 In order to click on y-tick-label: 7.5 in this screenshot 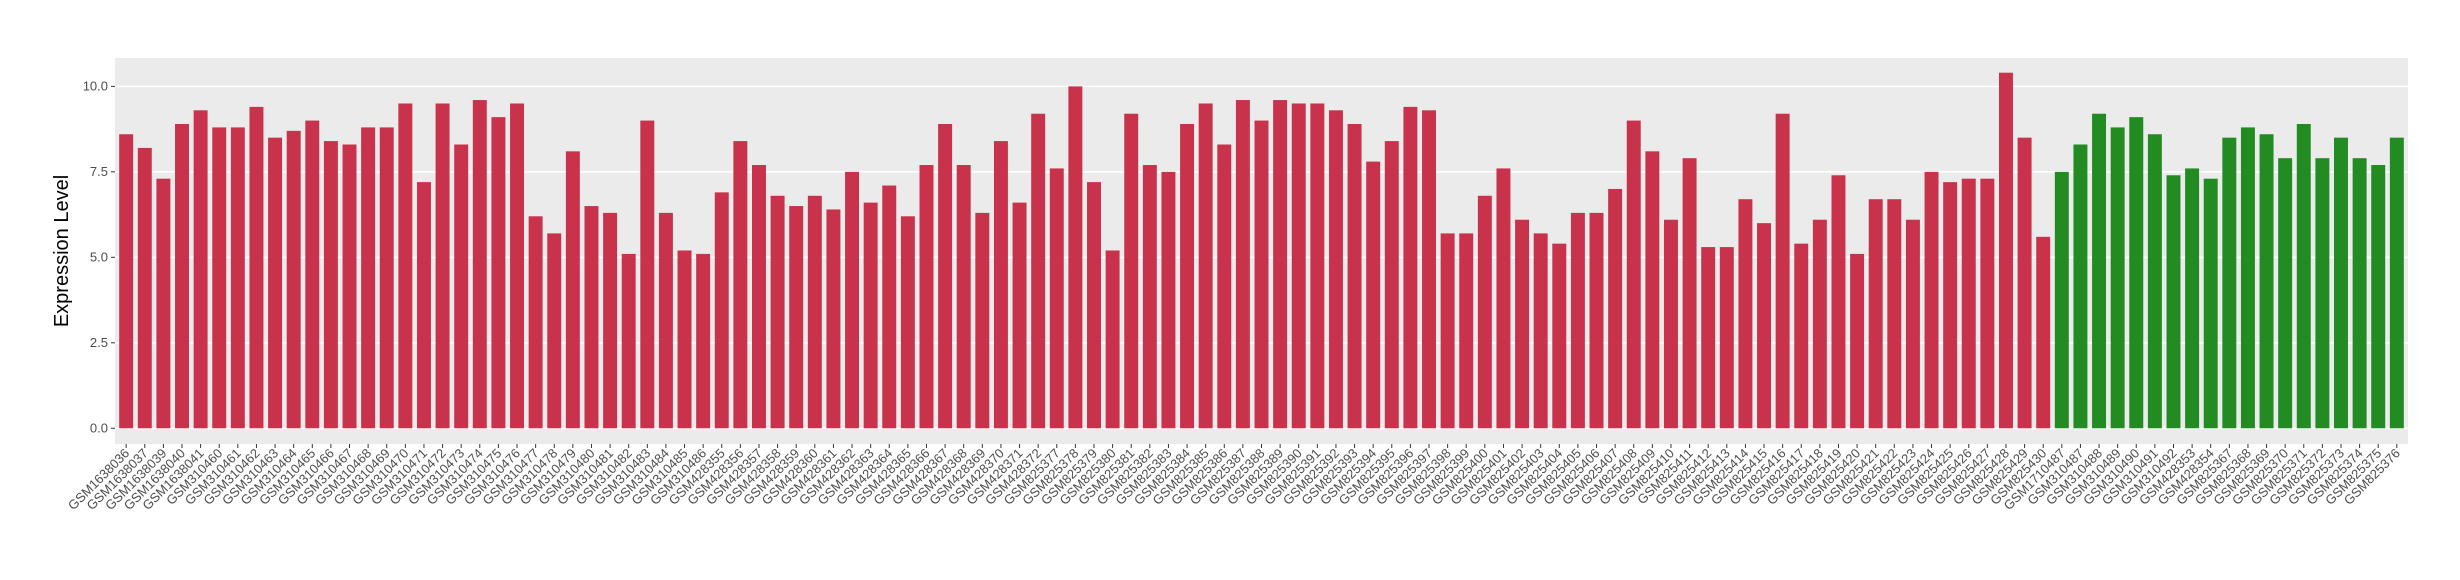, I will do `click(99, 171)`.